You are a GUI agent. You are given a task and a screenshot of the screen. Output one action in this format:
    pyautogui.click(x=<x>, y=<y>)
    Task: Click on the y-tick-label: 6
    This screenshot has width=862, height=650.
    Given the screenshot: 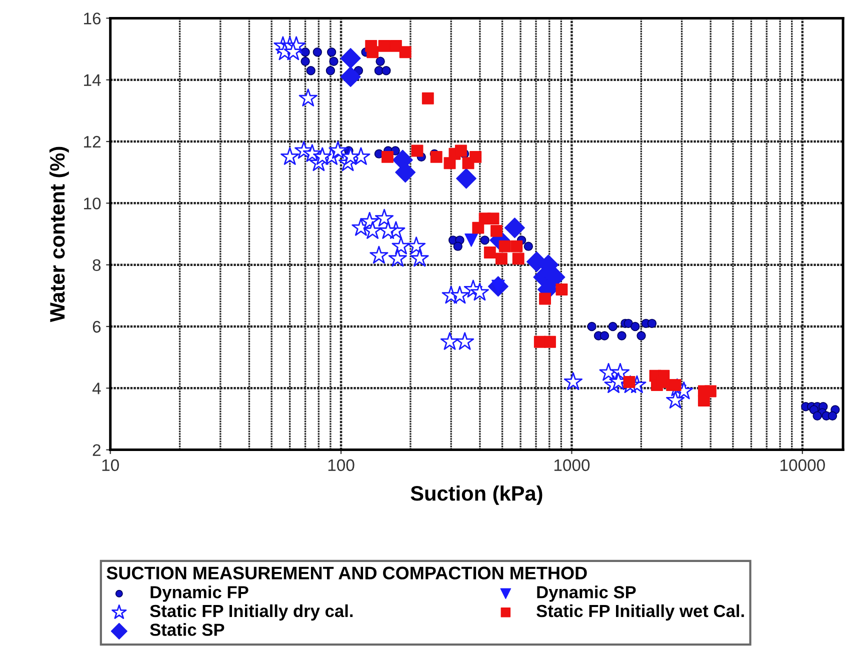 What is the action you would take?
    pyautogui.click(x=96, y=326)
    